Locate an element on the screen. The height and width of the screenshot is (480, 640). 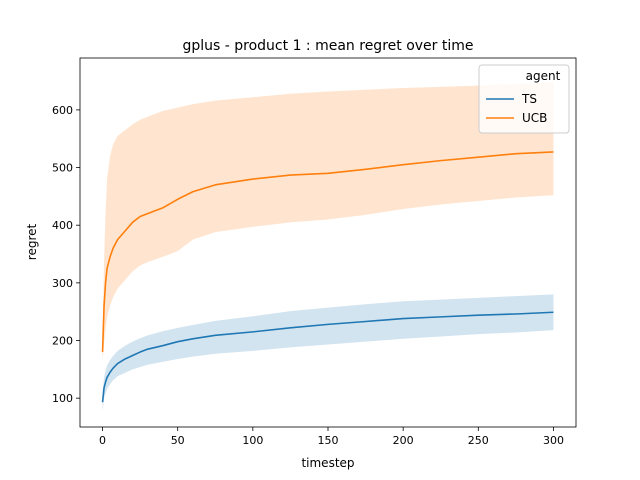
legend-title: agent is located at coordinates (543, 76).